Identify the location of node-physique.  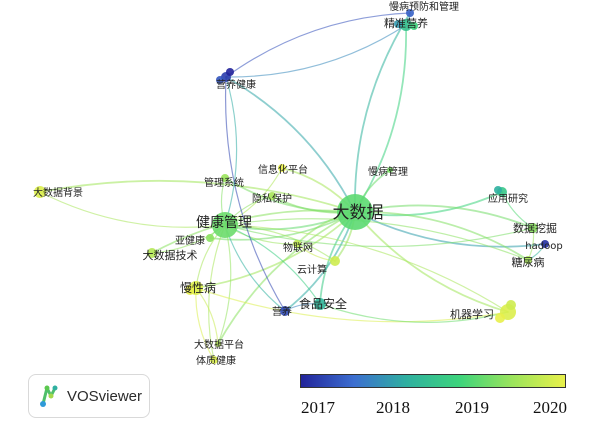
(214, 360).